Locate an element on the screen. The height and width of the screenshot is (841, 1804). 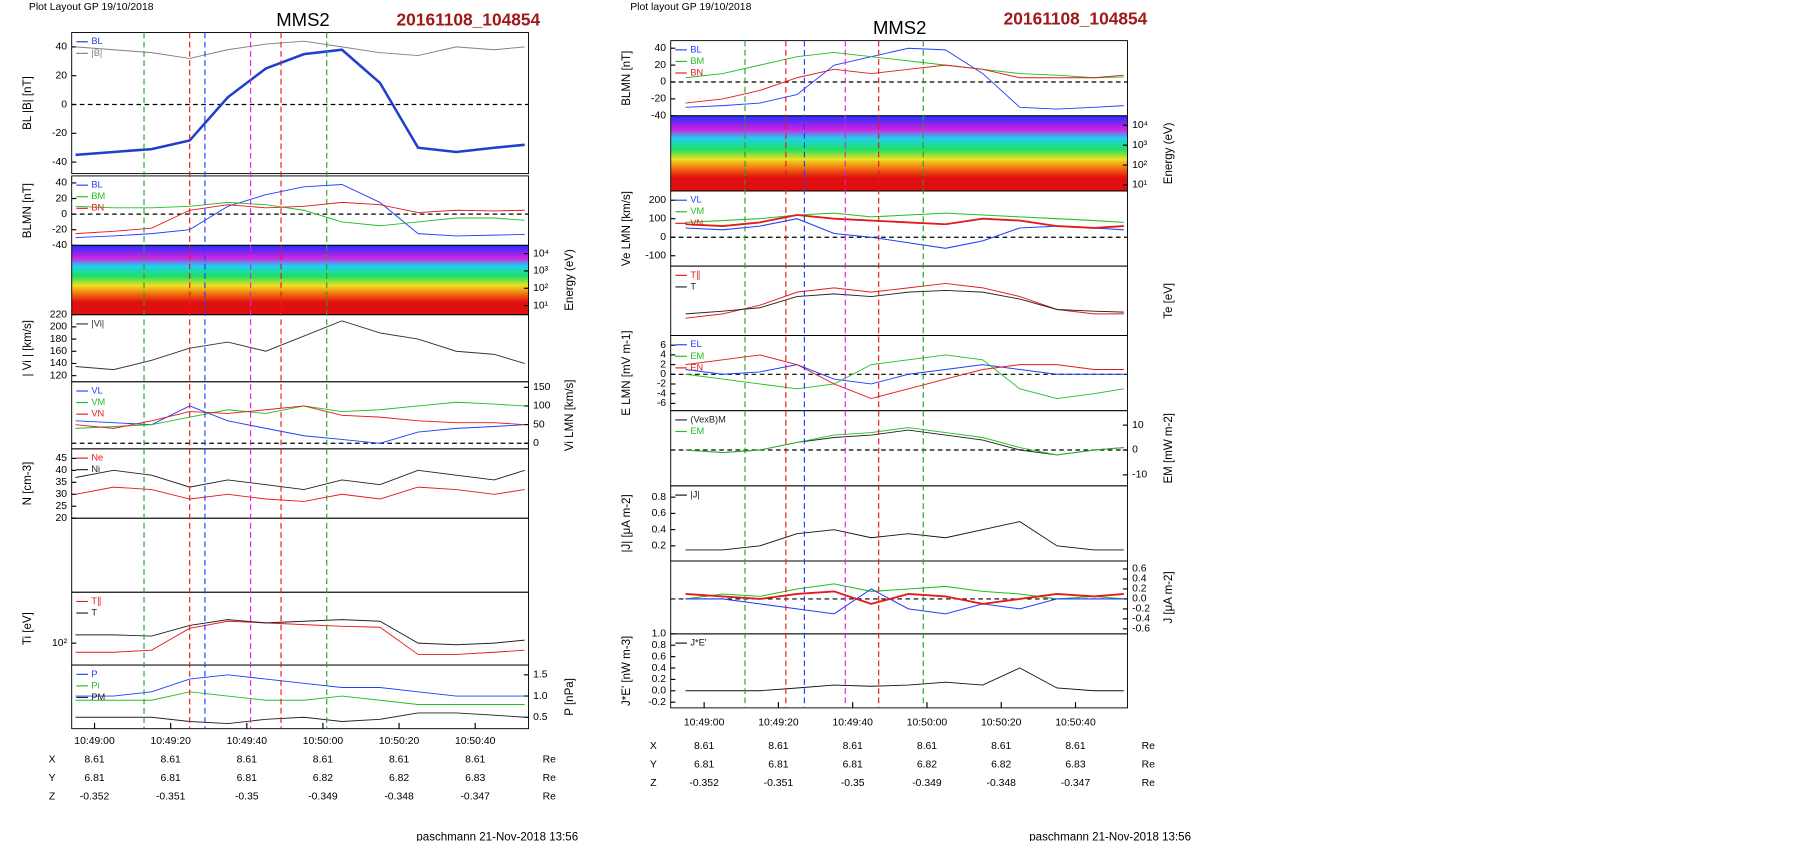
legend-entry: |Vi| is located at coordinates (97, 323).